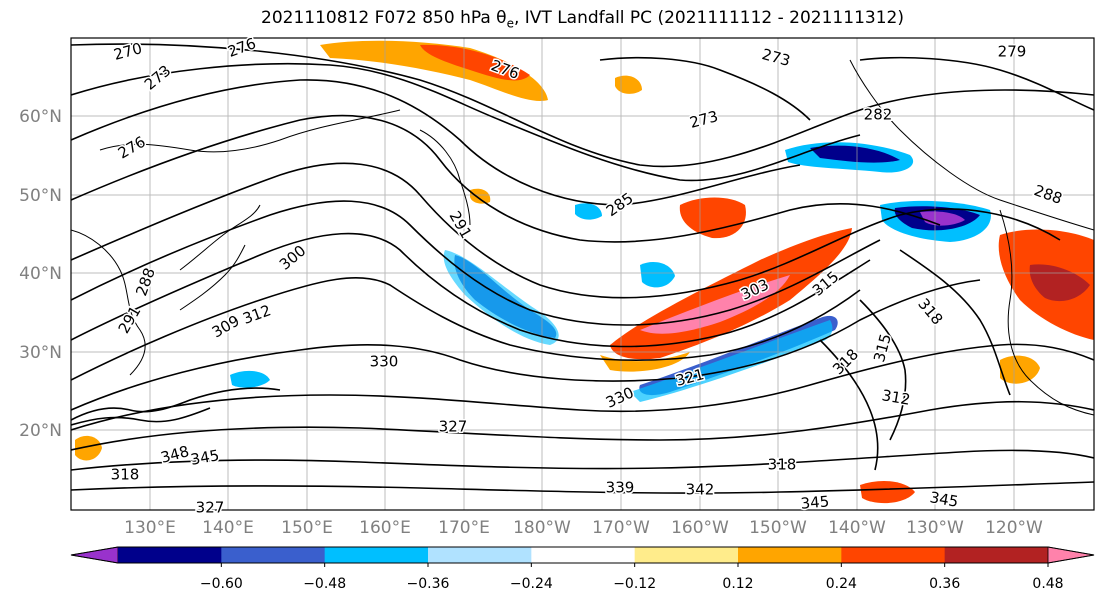 This screenshot has height=603, width=1105. I want to click on negative-anomaly-band-light, so click(731, 361).